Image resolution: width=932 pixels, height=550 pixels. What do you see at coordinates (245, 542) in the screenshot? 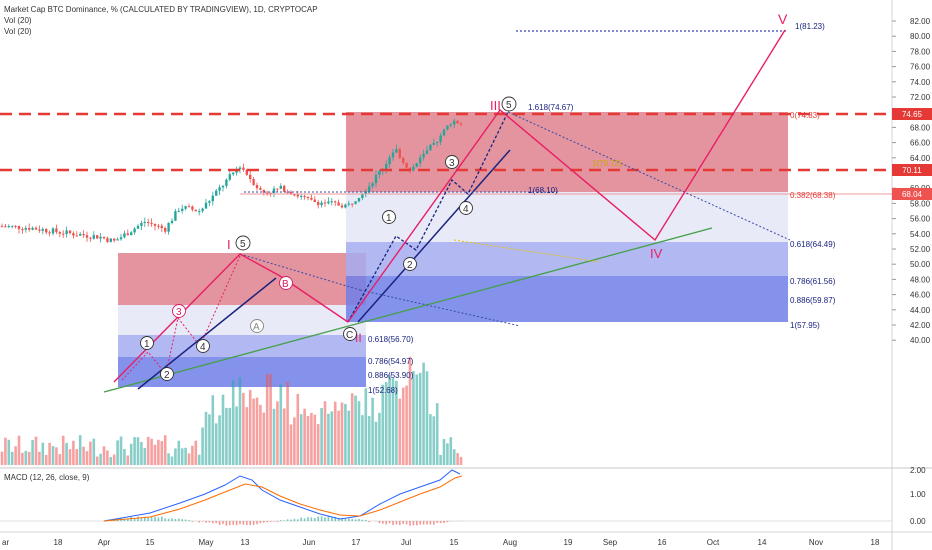
I see `x-tick-label: 13` at bounding box center [245, 542].